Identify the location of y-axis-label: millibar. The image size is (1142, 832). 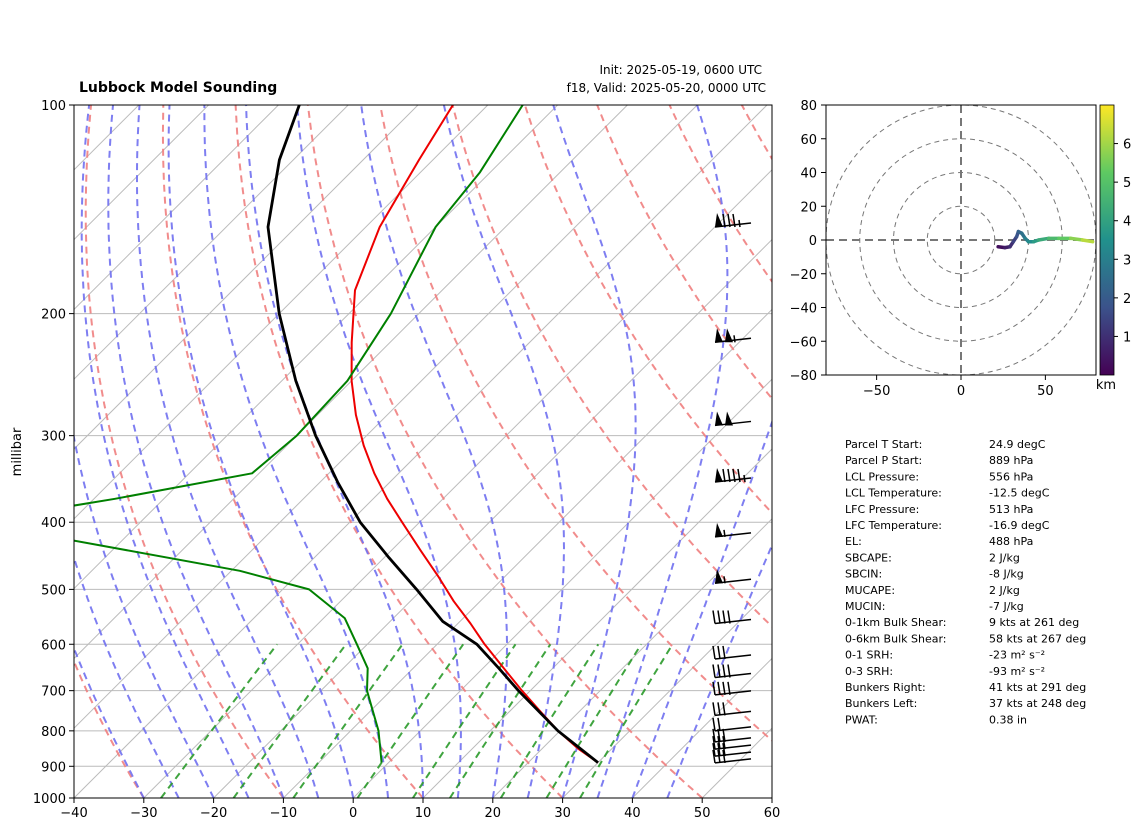
(17, 451).